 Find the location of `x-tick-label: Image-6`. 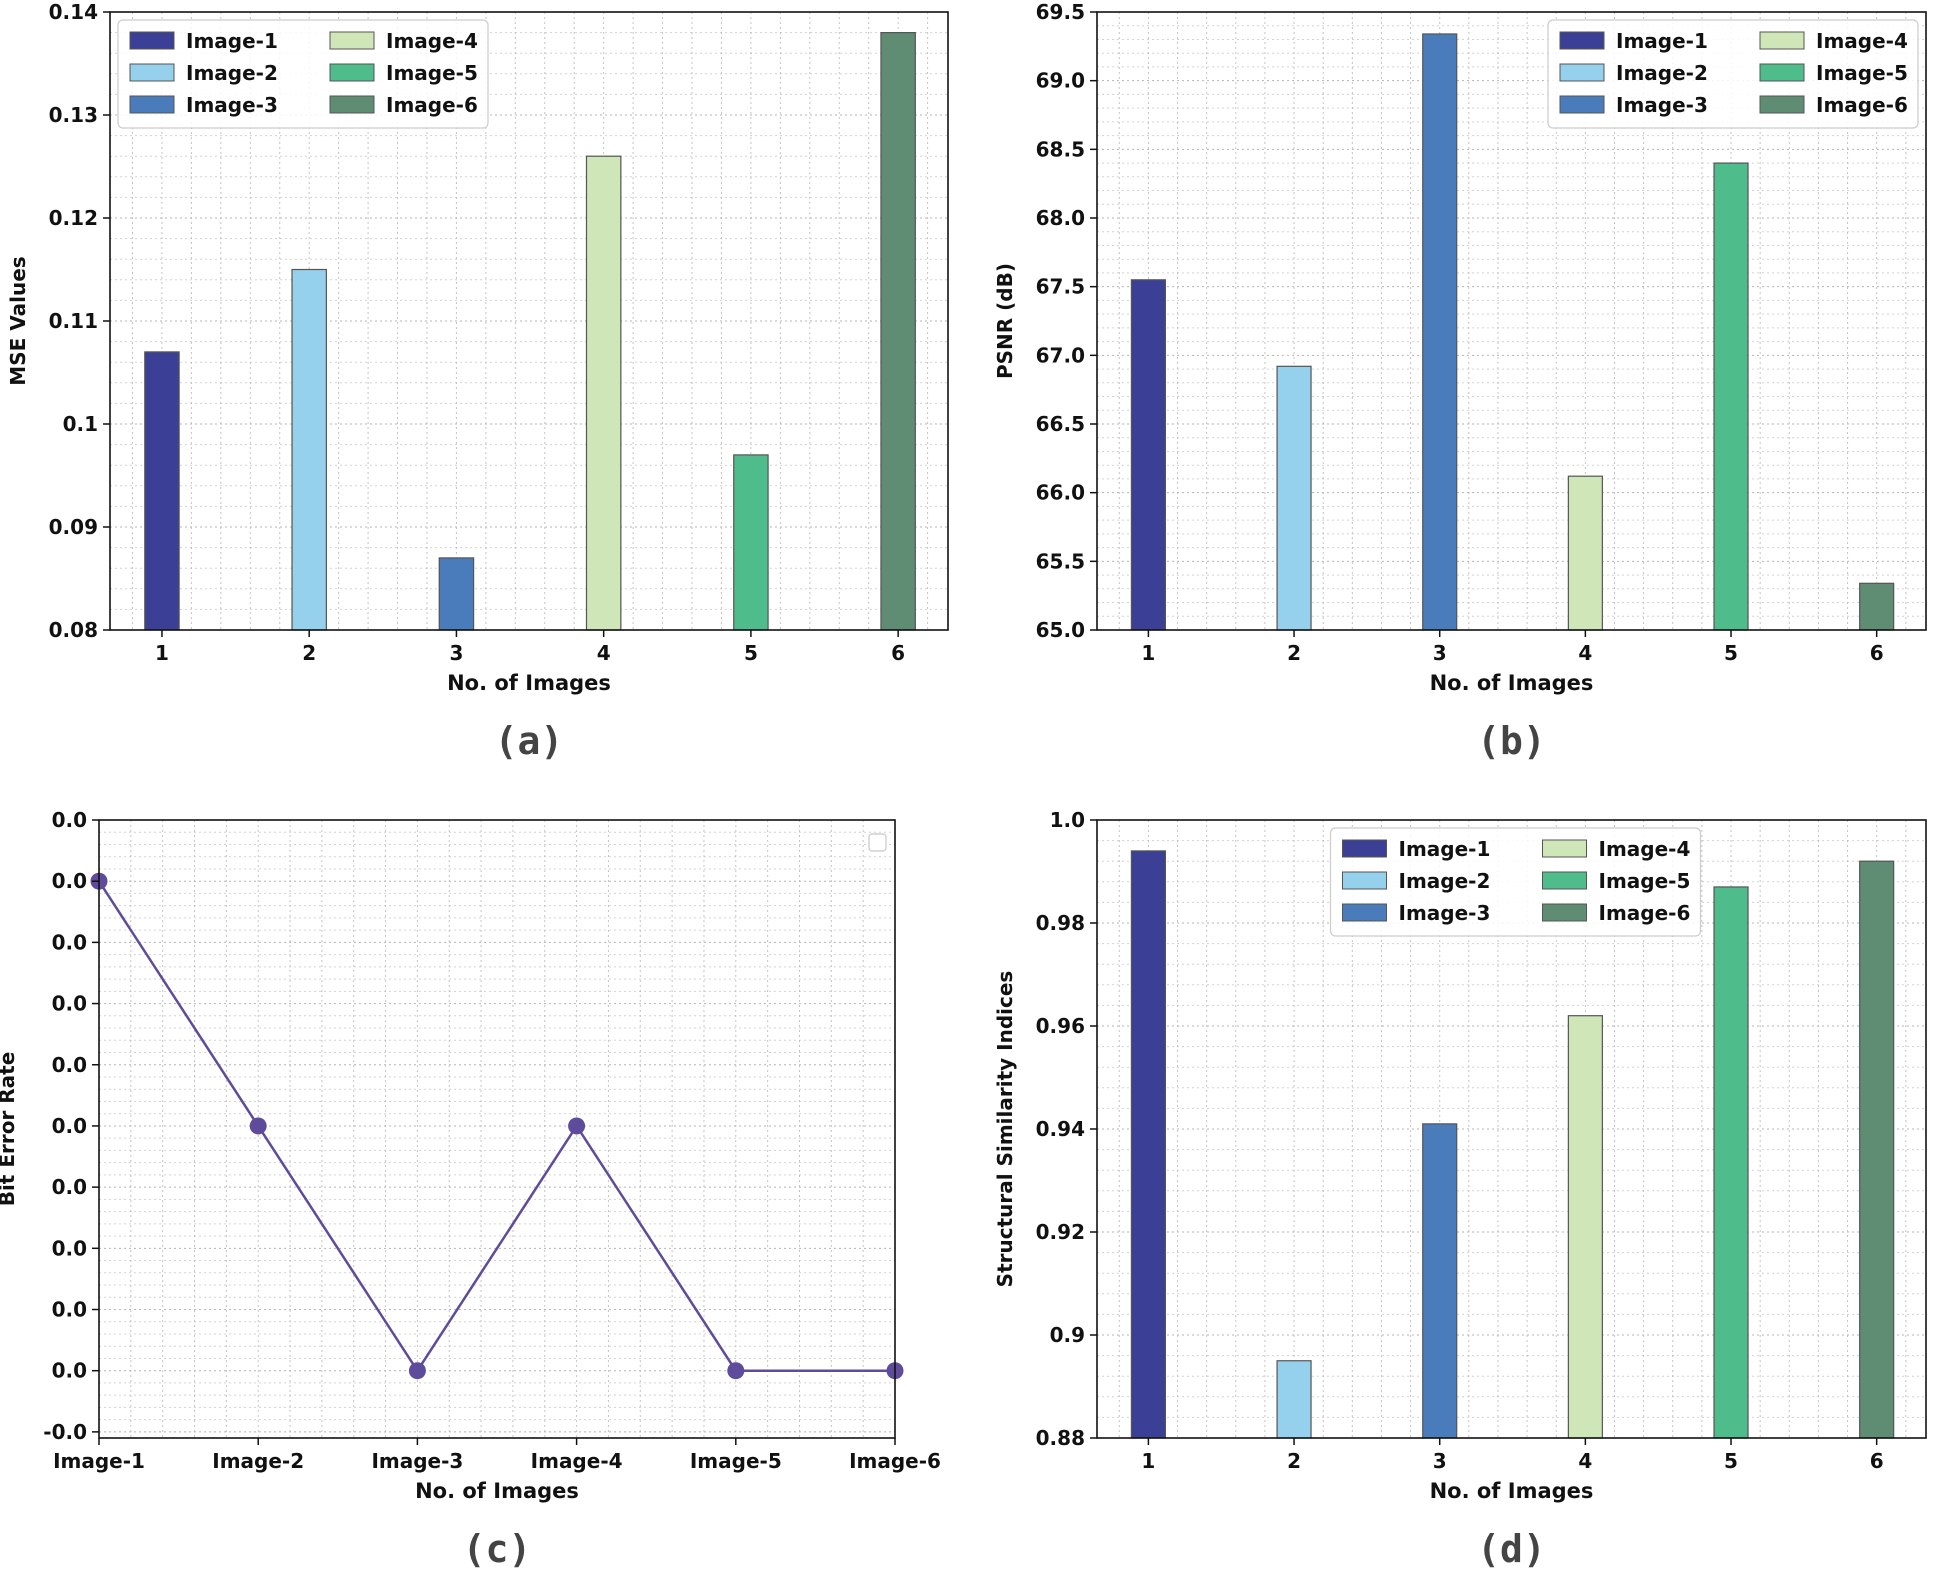

x-tick-label: Image-6 is located at coordinates (895, 1461).